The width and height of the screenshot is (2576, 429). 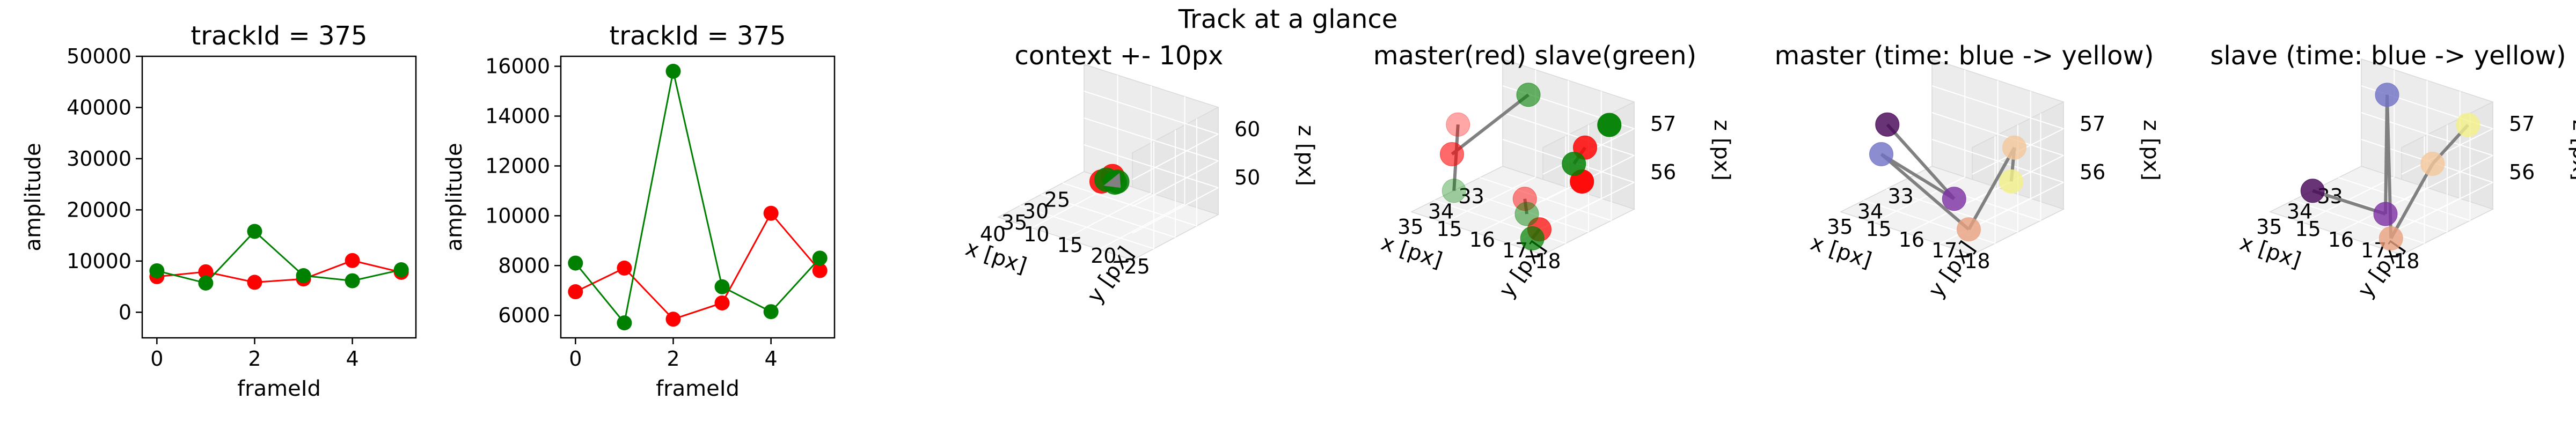 I want to click on series-line-green, so click(x=698, y=198).